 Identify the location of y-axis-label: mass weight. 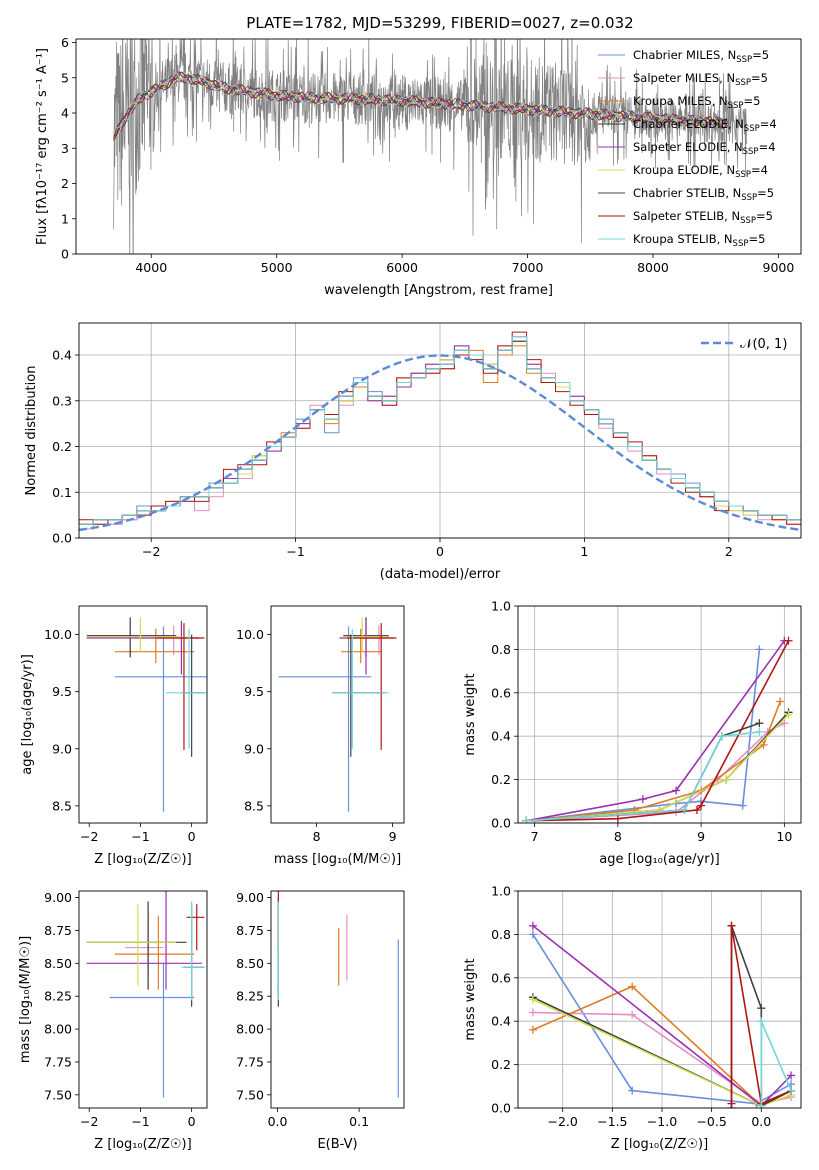
(470, 999).